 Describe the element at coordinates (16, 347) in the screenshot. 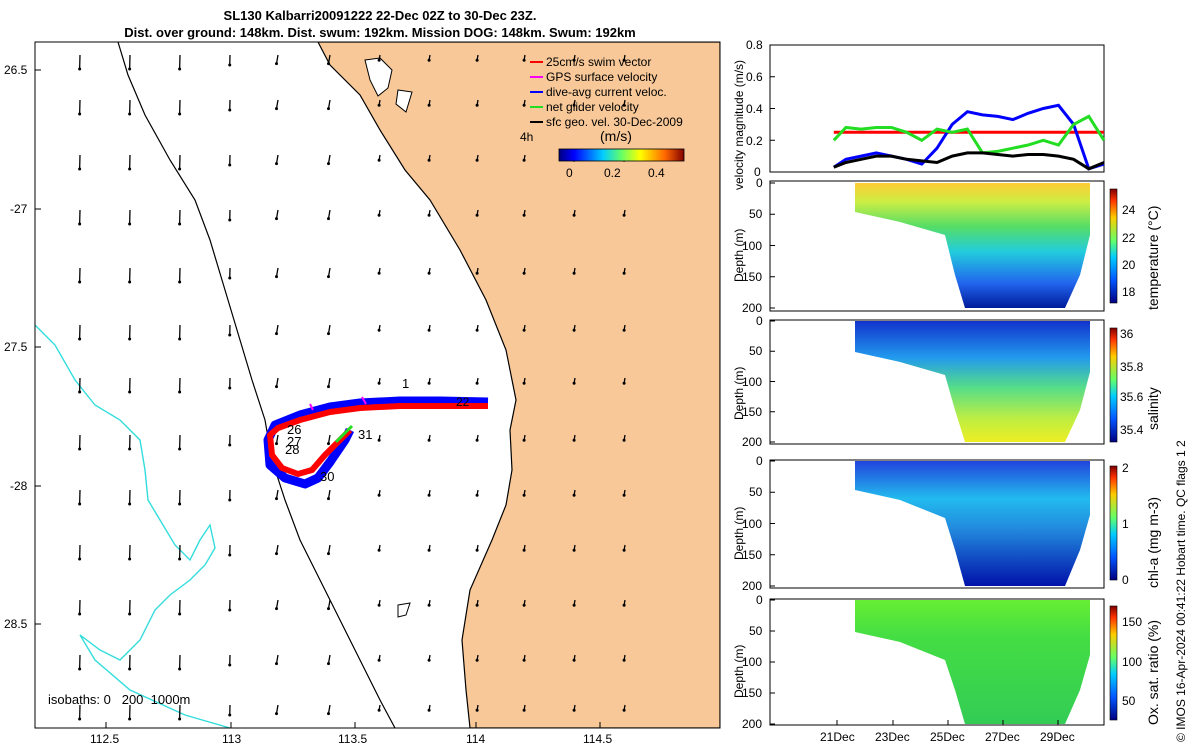

I see `map-y-tick-2: 27.5` at that location.